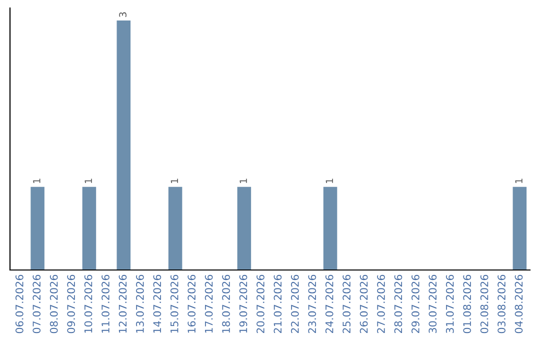 The width and height of the screenshot is (540, 340). I want to click on x-tick-label: 02.08.2026, so click(484, 304).